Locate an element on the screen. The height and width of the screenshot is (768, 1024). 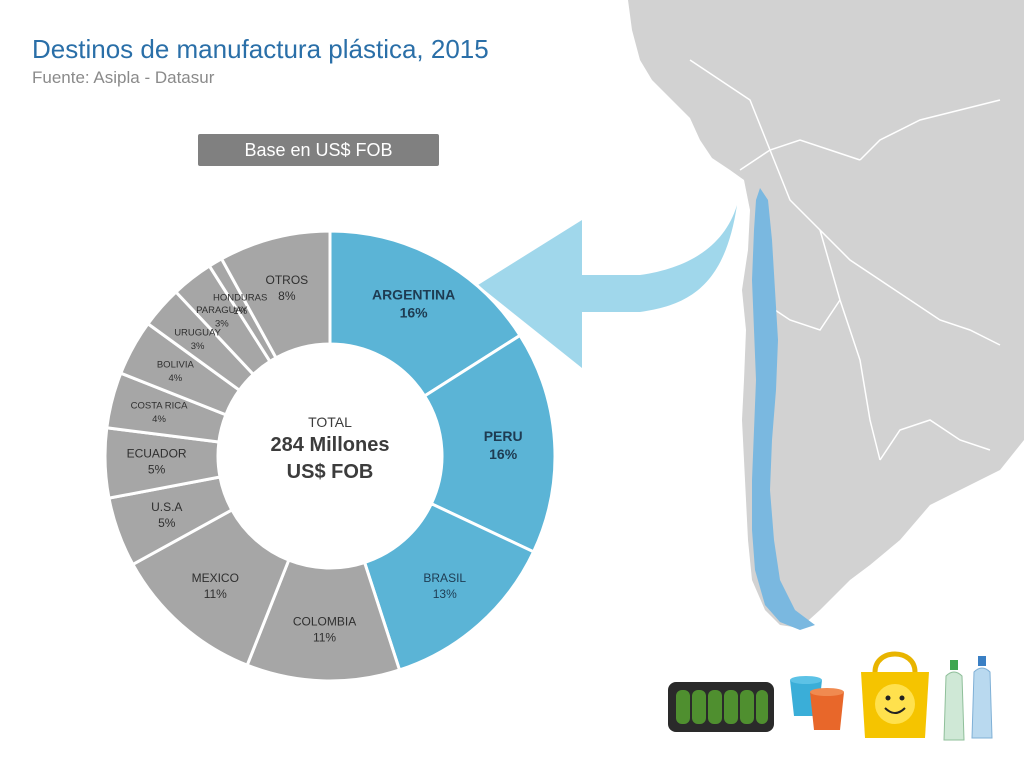
donut-center: TOTAL 284 Millones US$ FOB is located at coordinates (330, 448).